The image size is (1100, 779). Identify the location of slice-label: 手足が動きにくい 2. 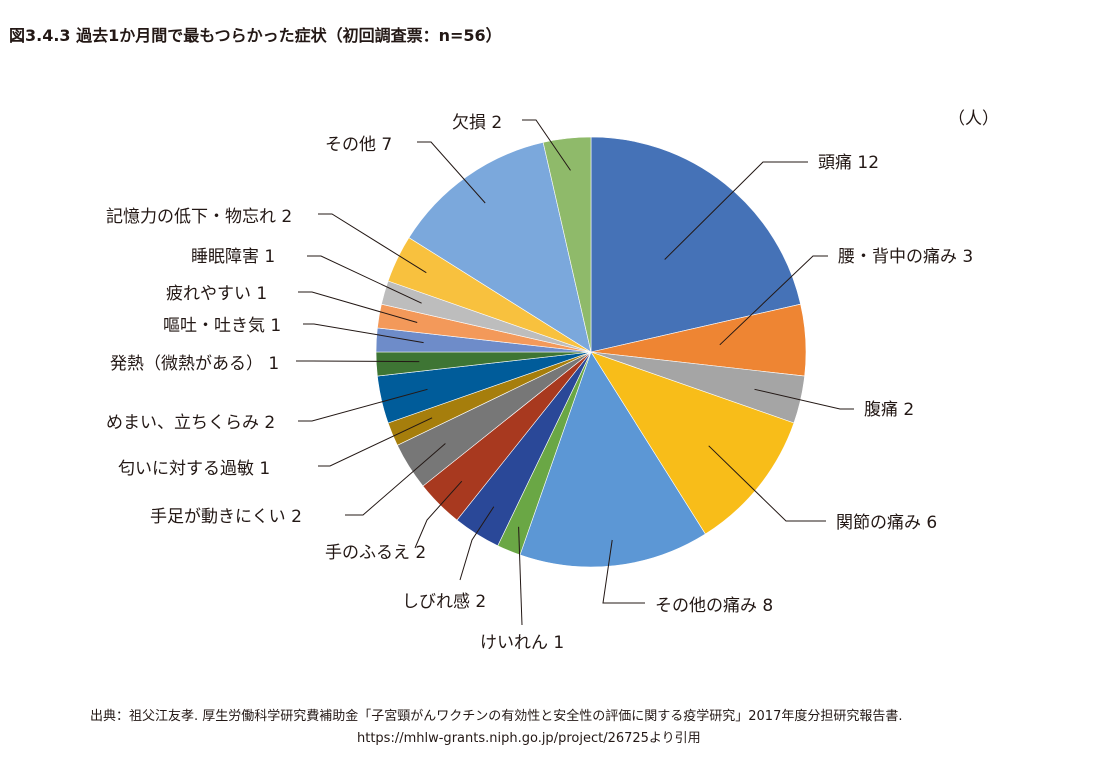
(226, 517).